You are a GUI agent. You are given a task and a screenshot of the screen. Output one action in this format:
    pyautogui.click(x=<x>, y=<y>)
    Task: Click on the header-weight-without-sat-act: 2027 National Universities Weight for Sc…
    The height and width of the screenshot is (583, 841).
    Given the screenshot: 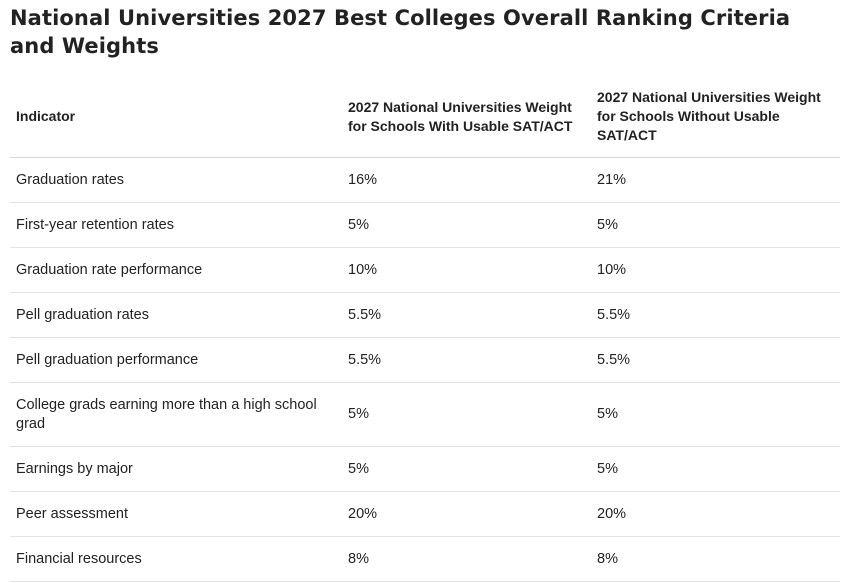 What is the action you would take?
    pyautogui.click(x=709, y=116)
    